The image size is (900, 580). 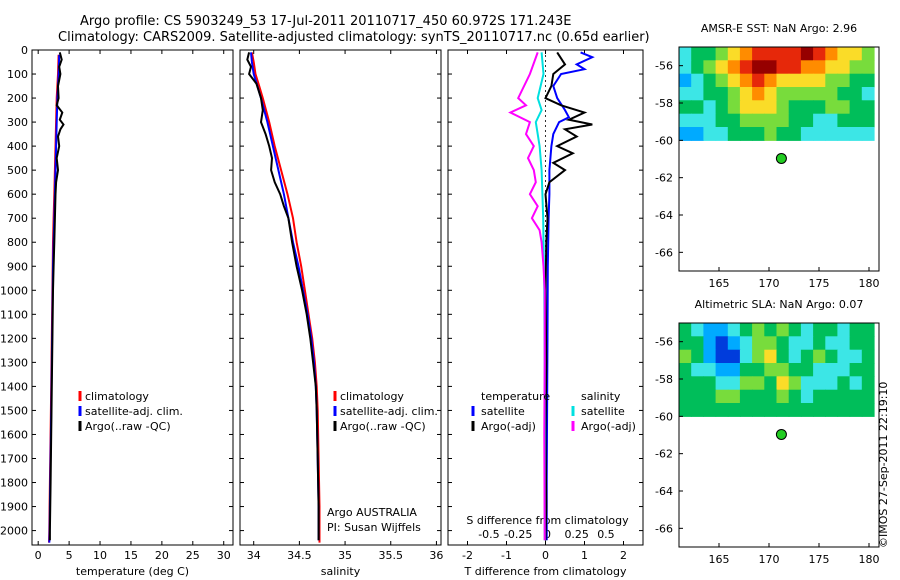 I want to click on annotation-text: Argo AUSTRALIA, so click(x=372, y=512).